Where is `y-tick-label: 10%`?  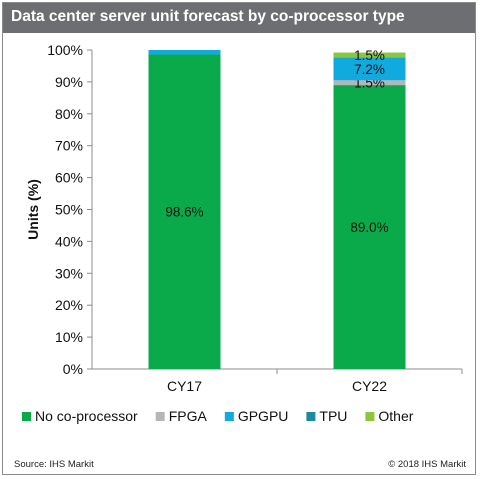 y-tick-label: 10% is located at coordinates (69, 337).